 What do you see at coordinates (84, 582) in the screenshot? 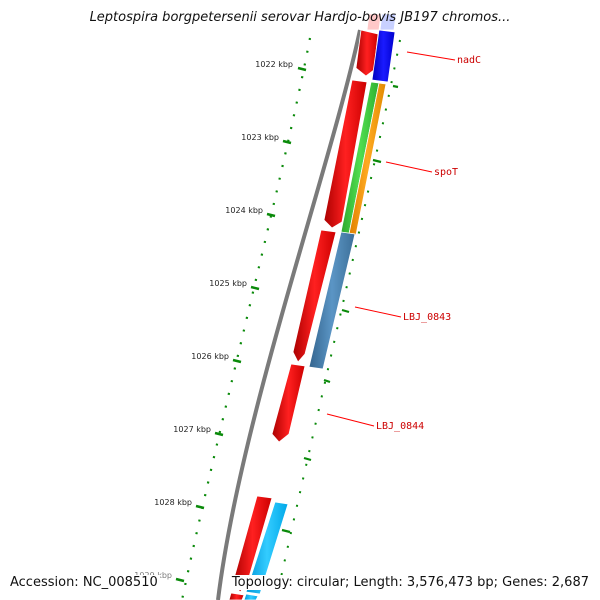
I see `accession-label: Accession: NC_008510` at bounding box center [84, 582].